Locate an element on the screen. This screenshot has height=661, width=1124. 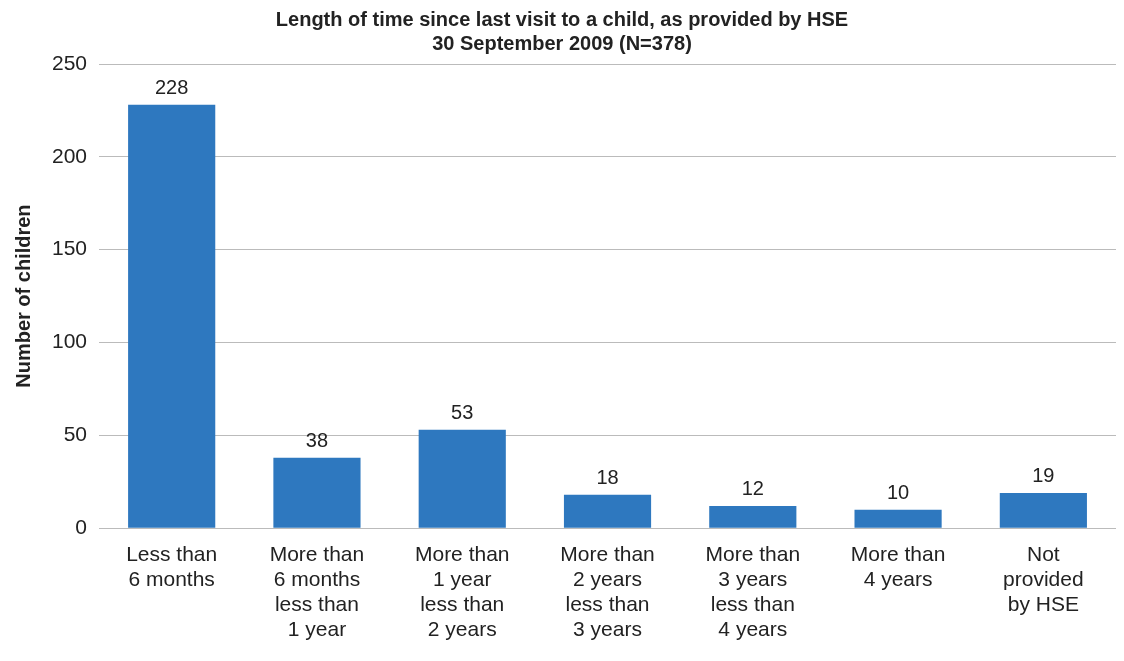
y-tick-label: 200 is located at coordinates (69, 155).